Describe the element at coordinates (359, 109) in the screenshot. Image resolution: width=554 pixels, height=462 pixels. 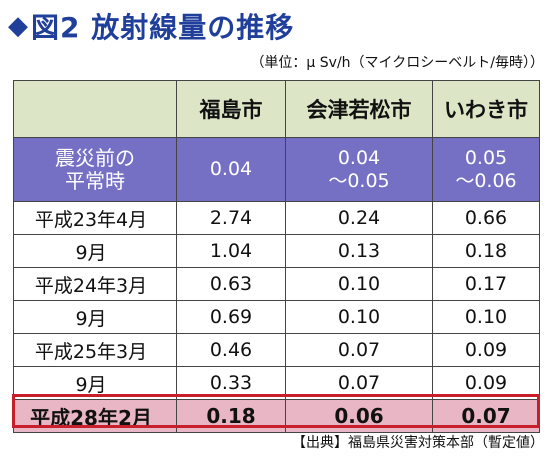
I see `column-header-aizuwakamatsu: 会津若松市` at that location.